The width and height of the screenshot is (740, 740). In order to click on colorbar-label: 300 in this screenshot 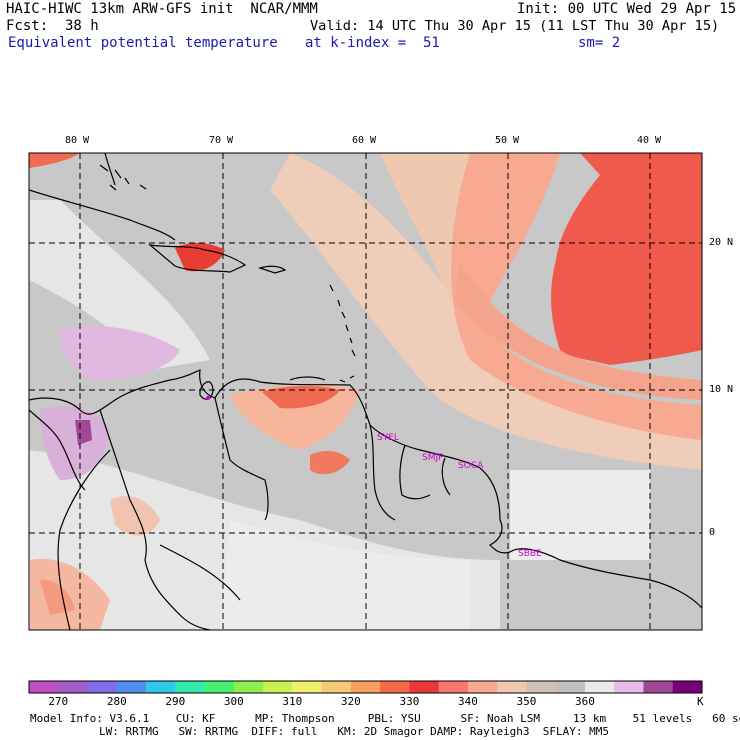, I will do `click(234, 701)`.